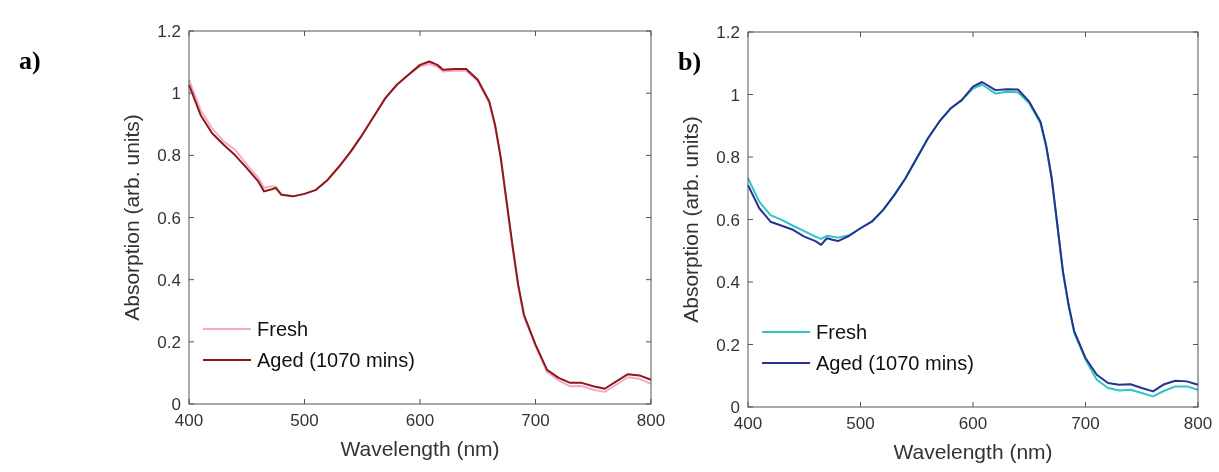 The width and height of the screenshot is (1219, 472). What do you see at coordinates (30, 60) in the screenshot?
I see `text: a)` at bounding box center [30, 60].